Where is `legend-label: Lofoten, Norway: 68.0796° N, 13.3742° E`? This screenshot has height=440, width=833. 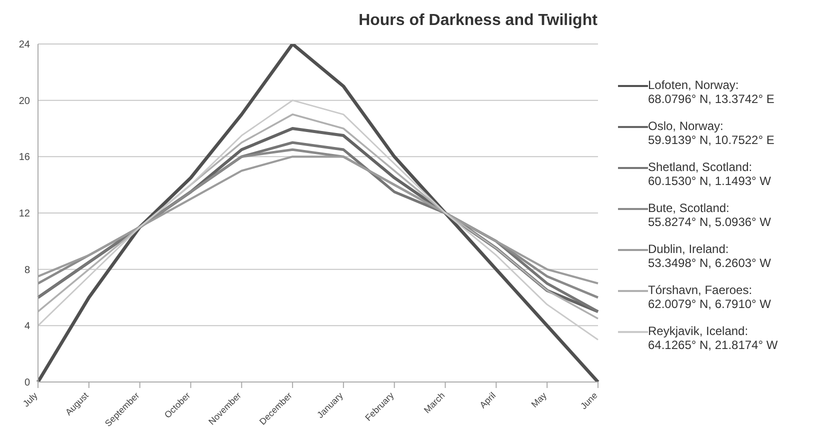 legend-label: Lofoten, Norway: 68.0796° N, 13.3742° E is located at coordinates (711, 92).